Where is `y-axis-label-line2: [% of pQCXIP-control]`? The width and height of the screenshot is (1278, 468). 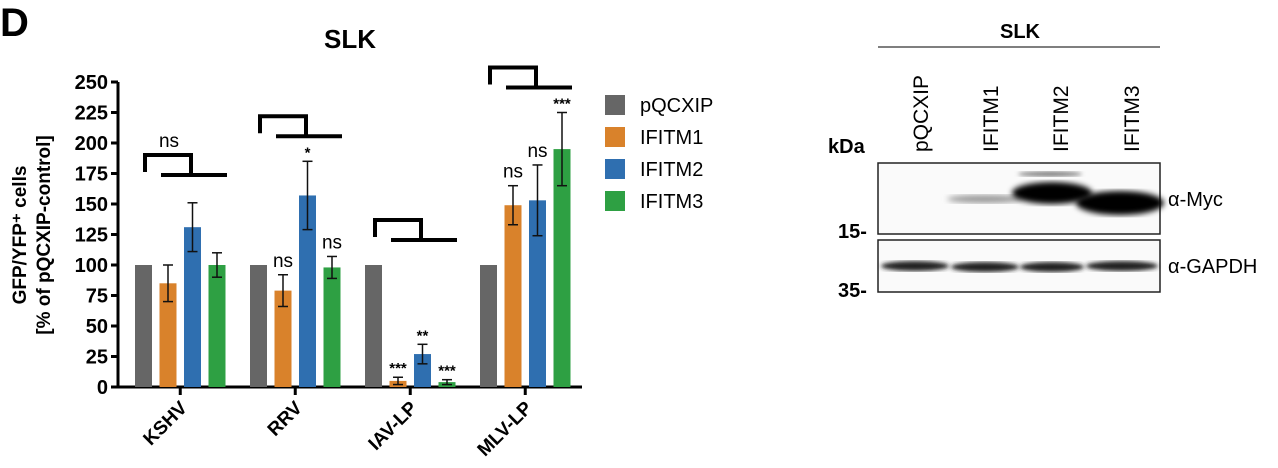
y-axis-label-line2: [% of pQCXIP-control] is located at coordinates (44, 234).